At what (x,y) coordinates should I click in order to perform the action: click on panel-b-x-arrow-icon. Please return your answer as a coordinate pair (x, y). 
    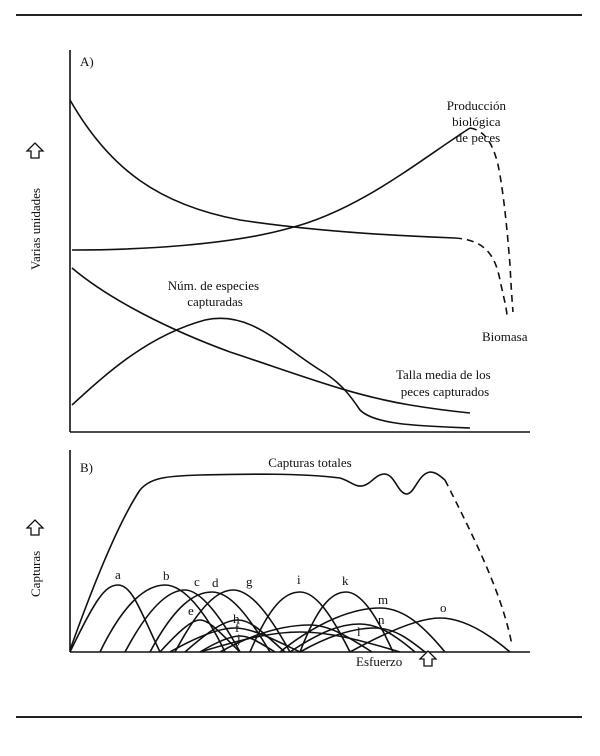
    Looking at the image, I should click on (428, 658).